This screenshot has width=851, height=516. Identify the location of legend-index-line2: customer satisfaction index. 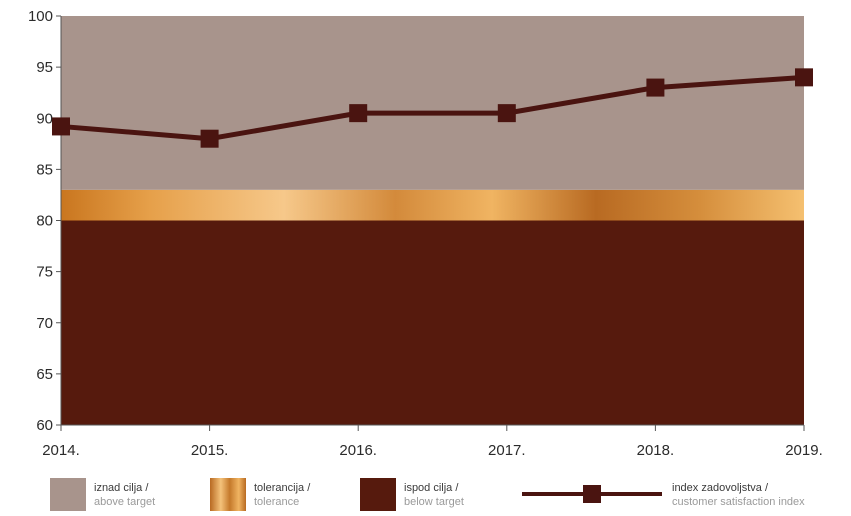
(738, 502).